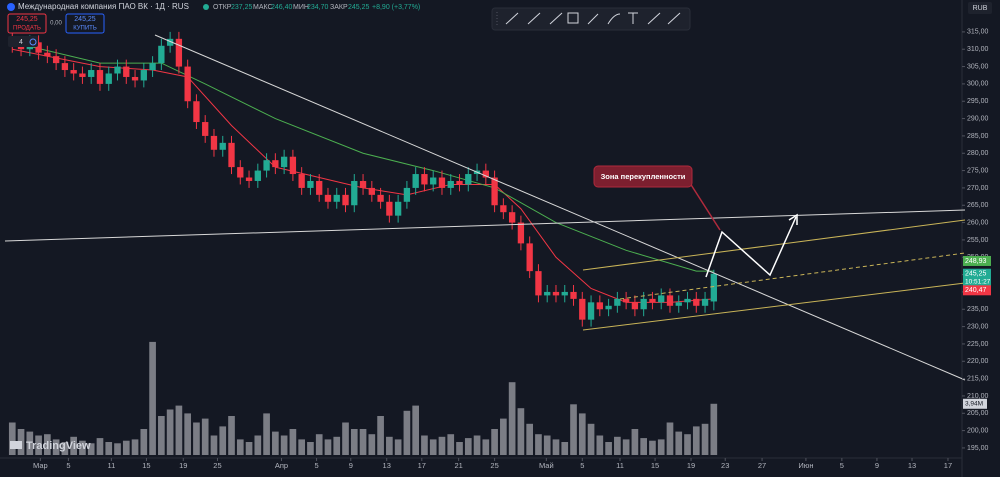  Describe the element at coordinates (56, 24) in the screenshot. I see `spread: 0,00` at that location.